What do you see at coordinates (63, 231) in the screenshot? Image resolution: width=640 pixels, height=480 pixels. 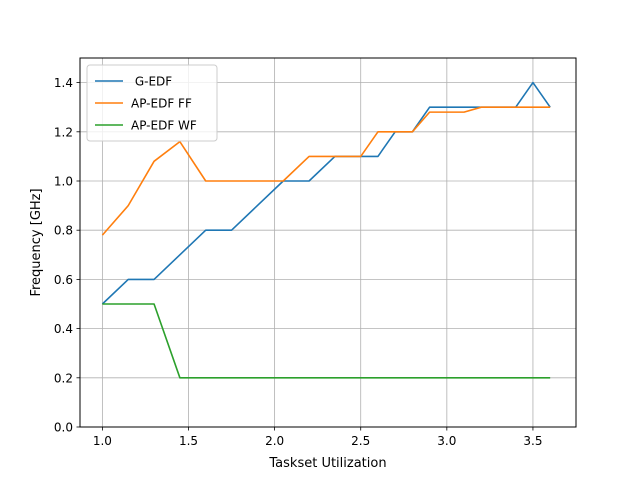 I see `y-tick-label: 0.8` at bounding box center [63, 231].